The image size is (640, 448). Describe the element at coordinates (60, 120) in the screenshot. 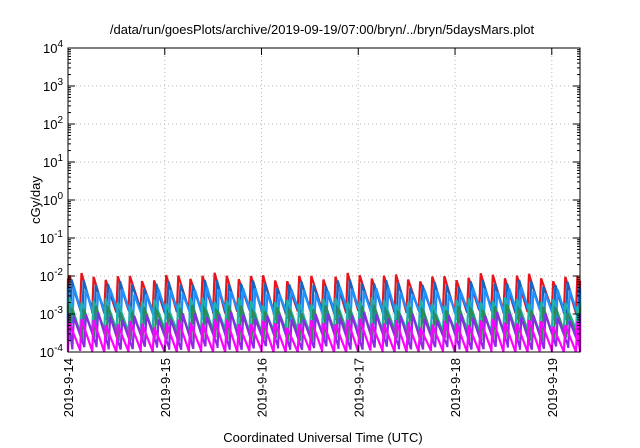

I see `y-tick-label-exponent: 2` at that location.